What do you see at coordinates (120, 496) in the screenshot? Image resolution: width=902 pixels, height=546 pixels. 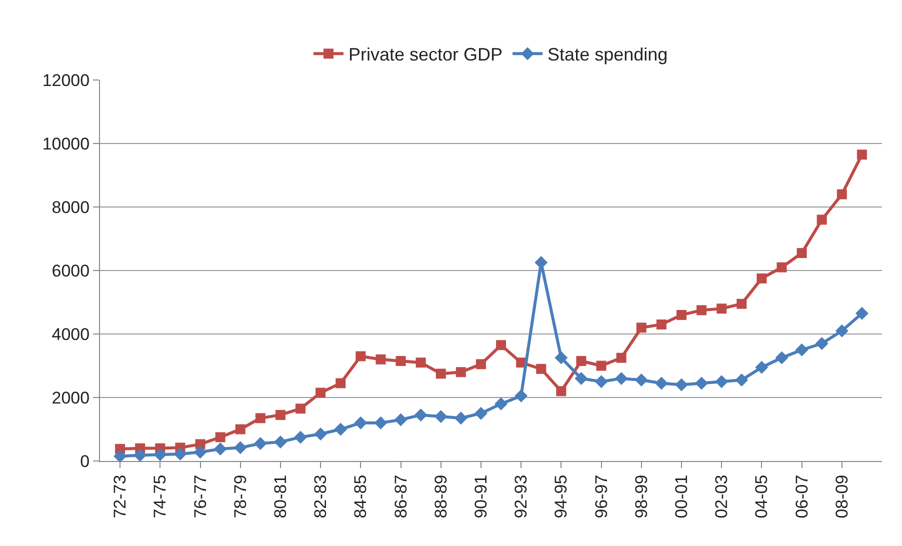 I see `x-tick-label: 72-73` at bounding box center [120, 496].